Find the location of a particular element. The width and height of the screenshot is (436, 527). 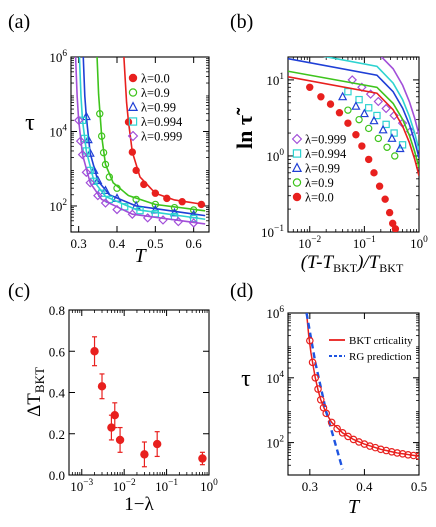

tick-exponent: 4 is located at coordinates (64, 128).